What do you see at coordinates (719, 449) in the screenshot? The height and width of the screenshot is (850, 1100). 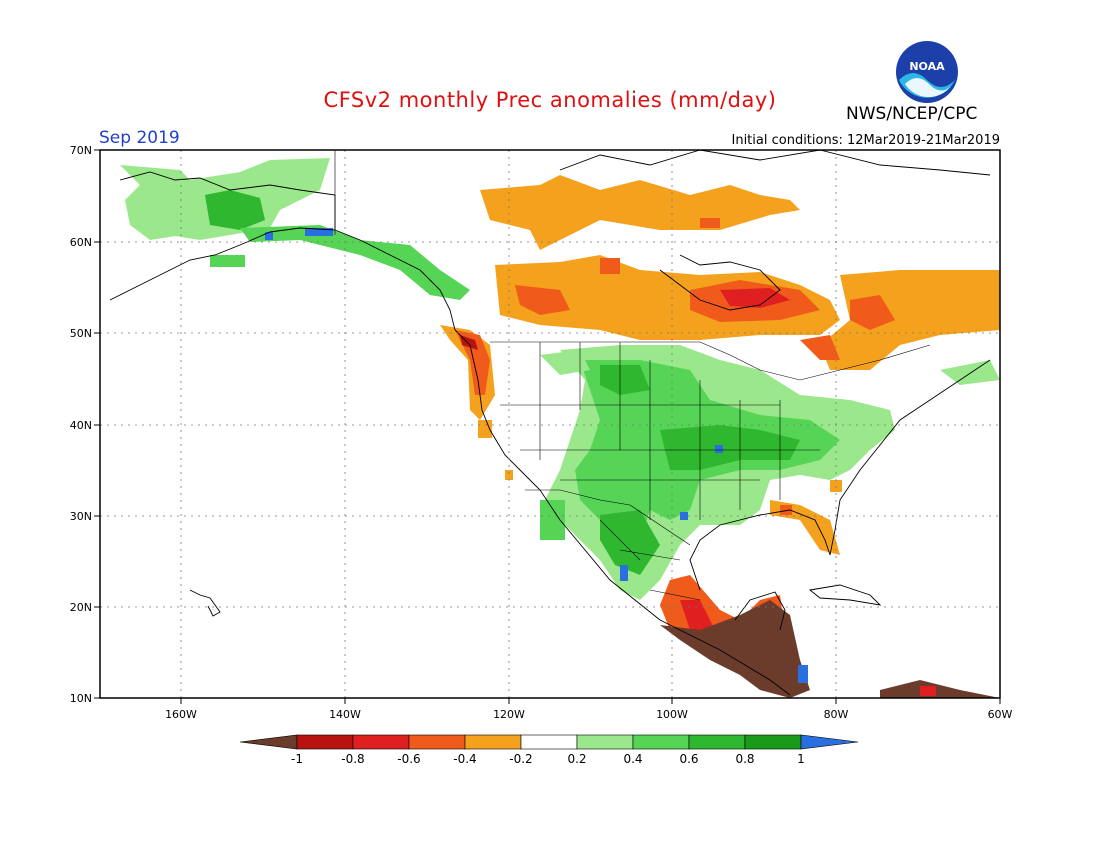 I see `us-blue-cell` at bounding box center [719, 449].